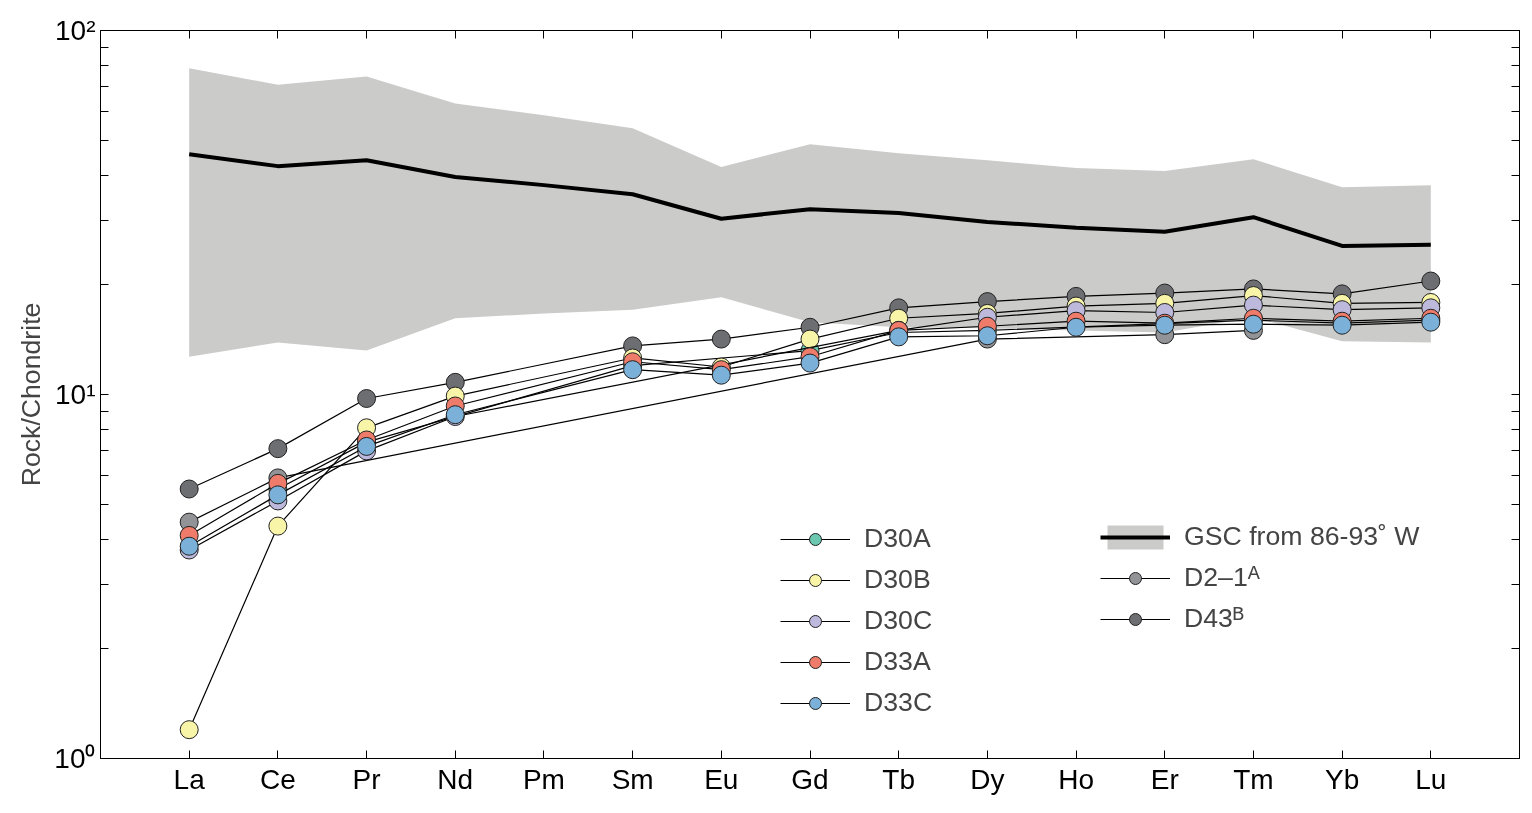  What do you see at coordinates (898, 620) in the screenshot?
I see `legend-label: D30C` at bounding box center [898, 620].